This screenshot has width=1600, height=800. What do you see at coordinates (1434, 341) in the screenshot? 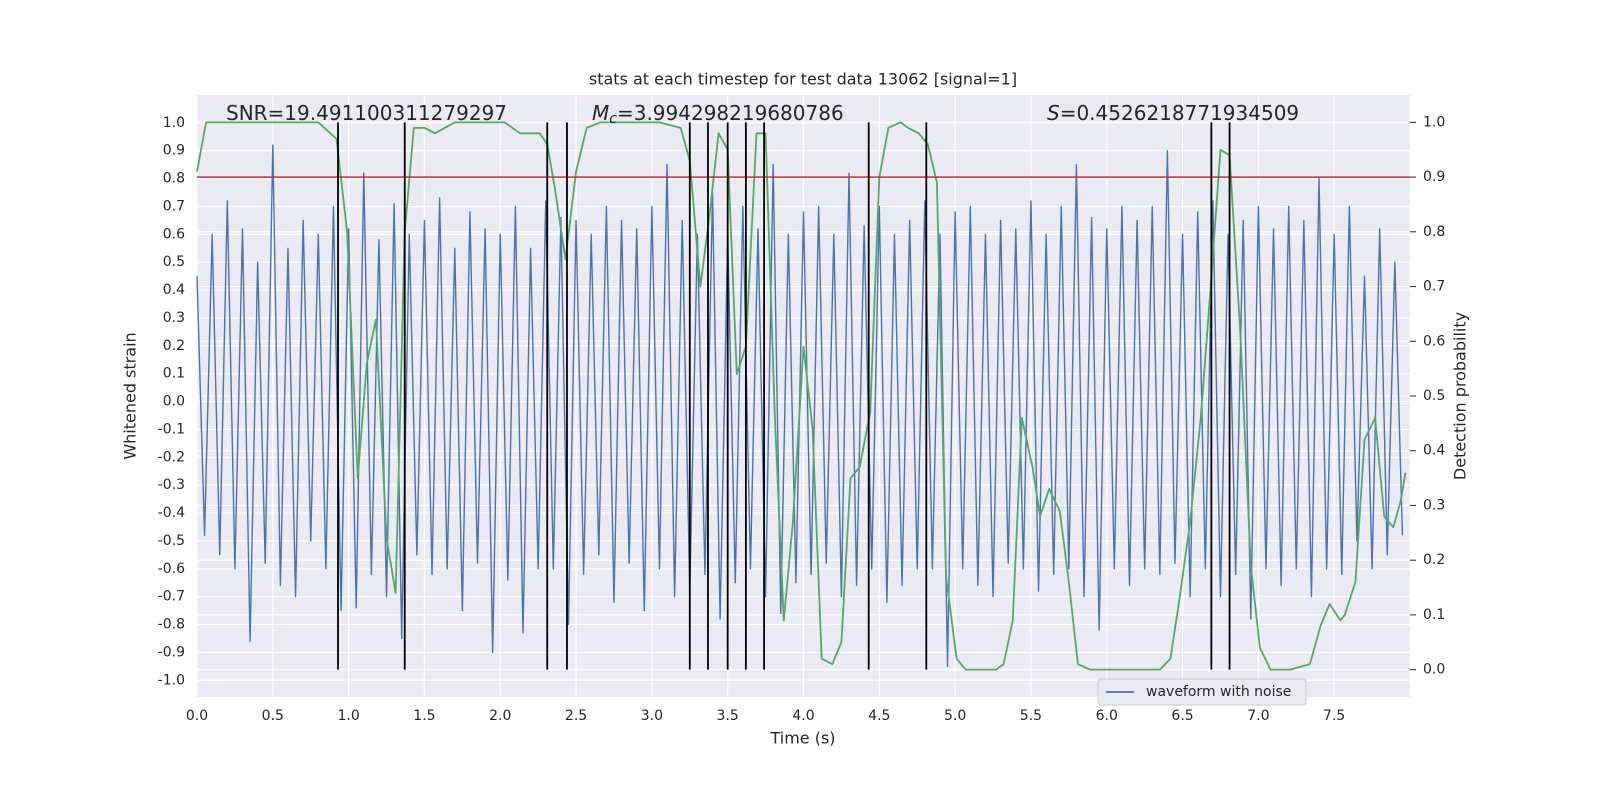
I see `y2-tick-label: 0.6` at bounding box center [1434, 341].